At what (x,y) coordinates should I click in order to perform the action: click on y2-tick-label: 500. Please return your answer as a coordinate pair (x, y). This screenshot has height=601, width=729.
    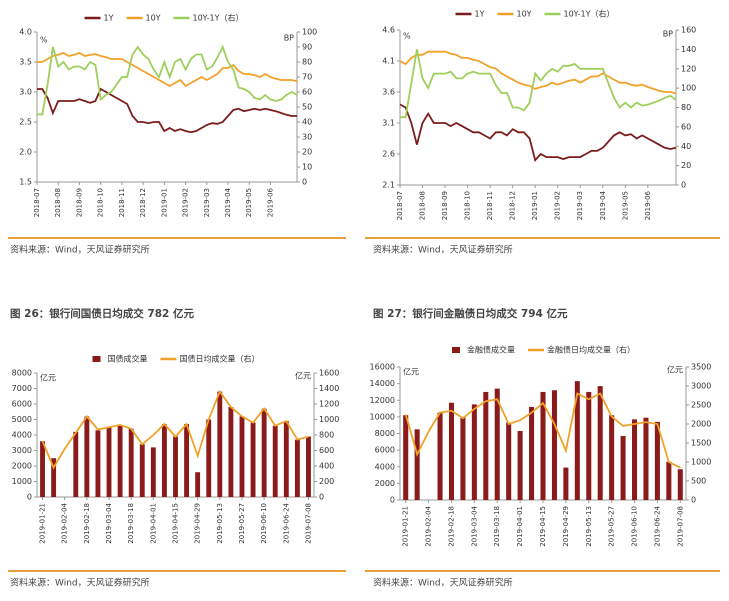
    Looking at the image, I should click on (698, 481).